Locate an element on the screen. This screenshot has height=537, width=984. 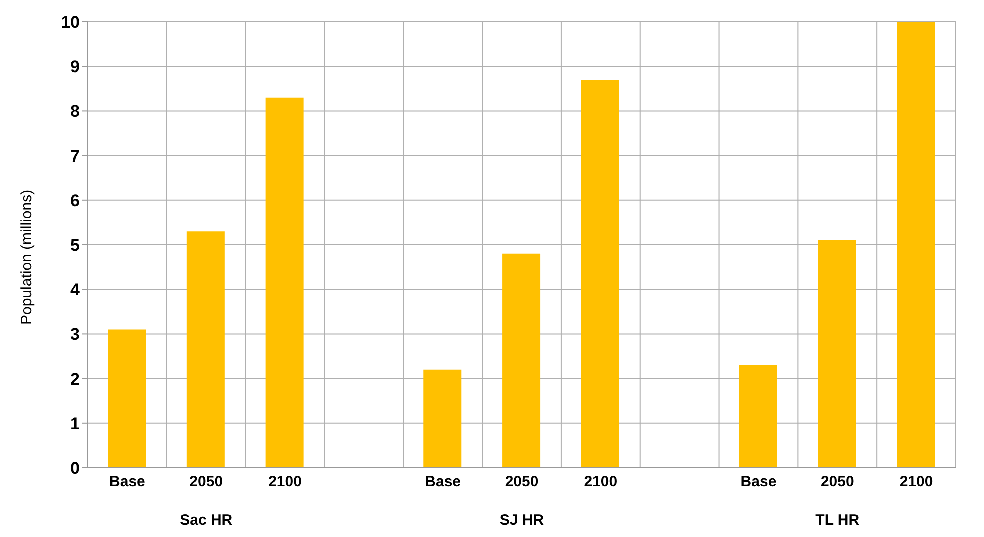
y-tick-label: 10 is located at coordinates (70, 22).